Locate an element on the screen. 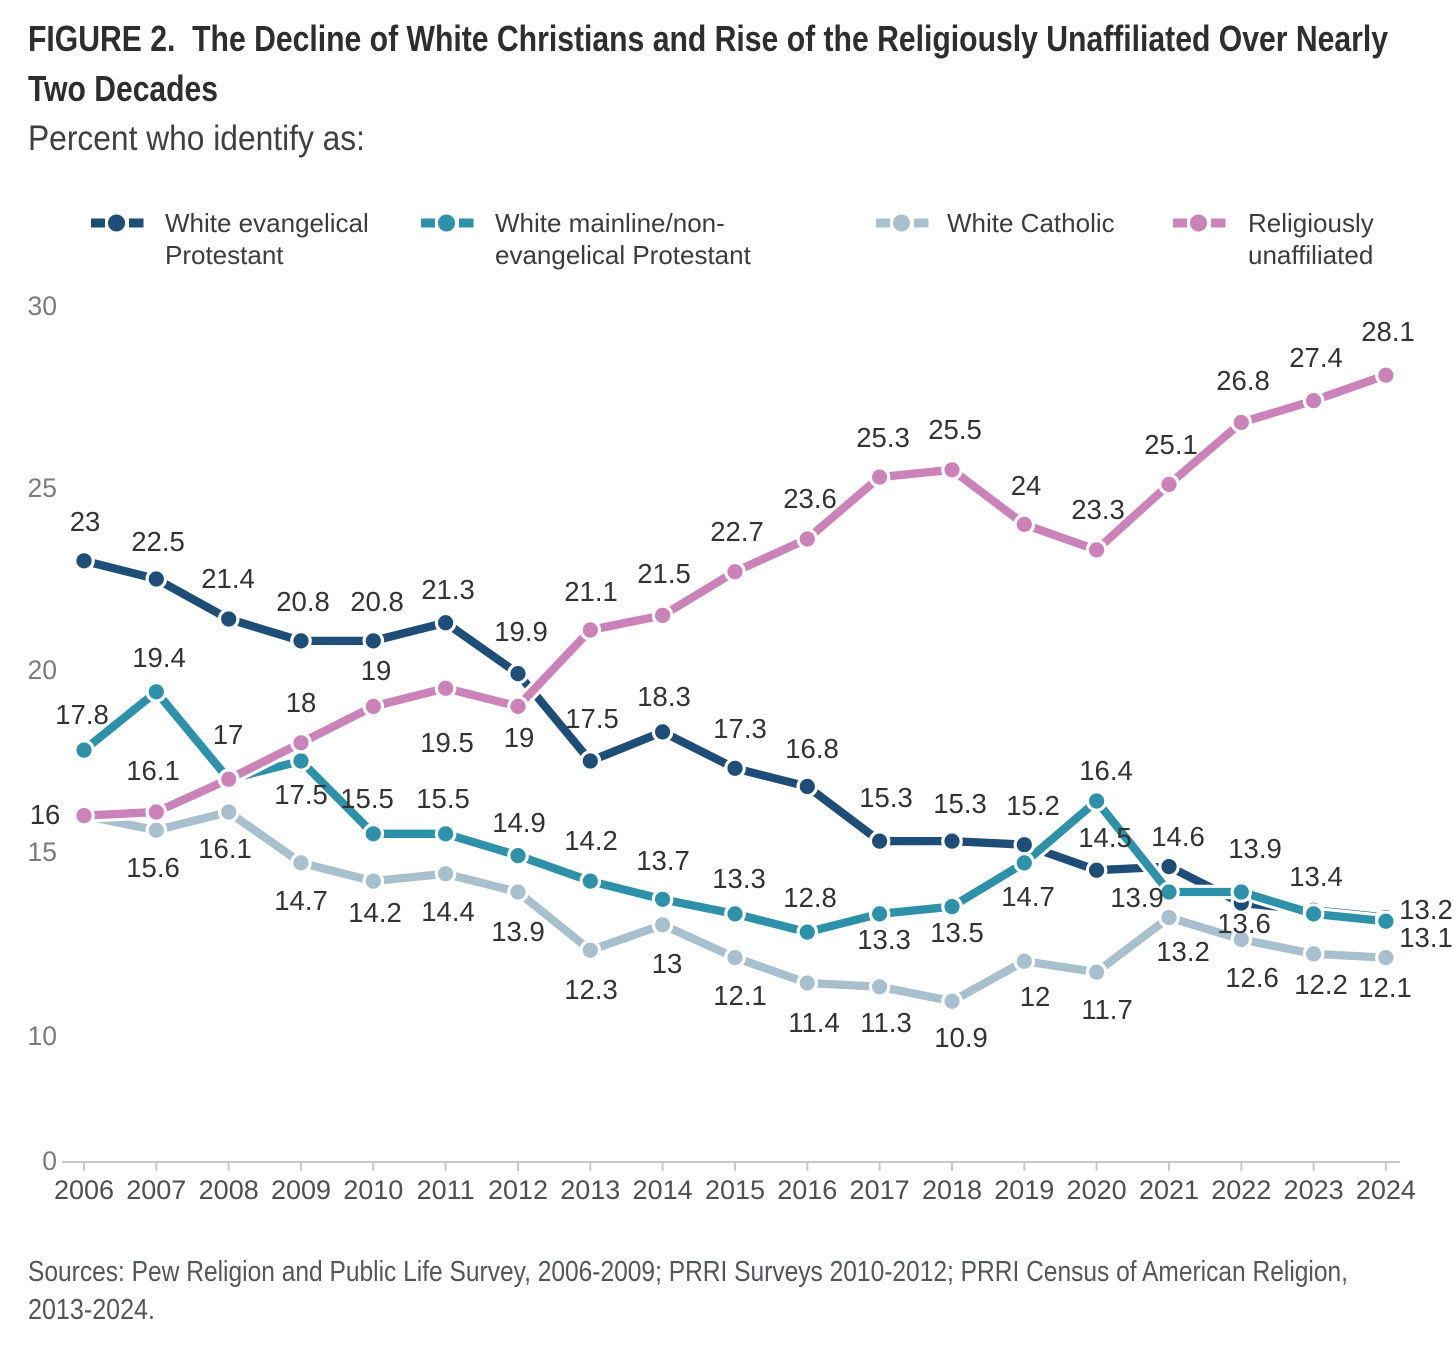 The width and height of the screenshot is (1456, 1360). svg-text: 25 is located at coordinates (42, 488).